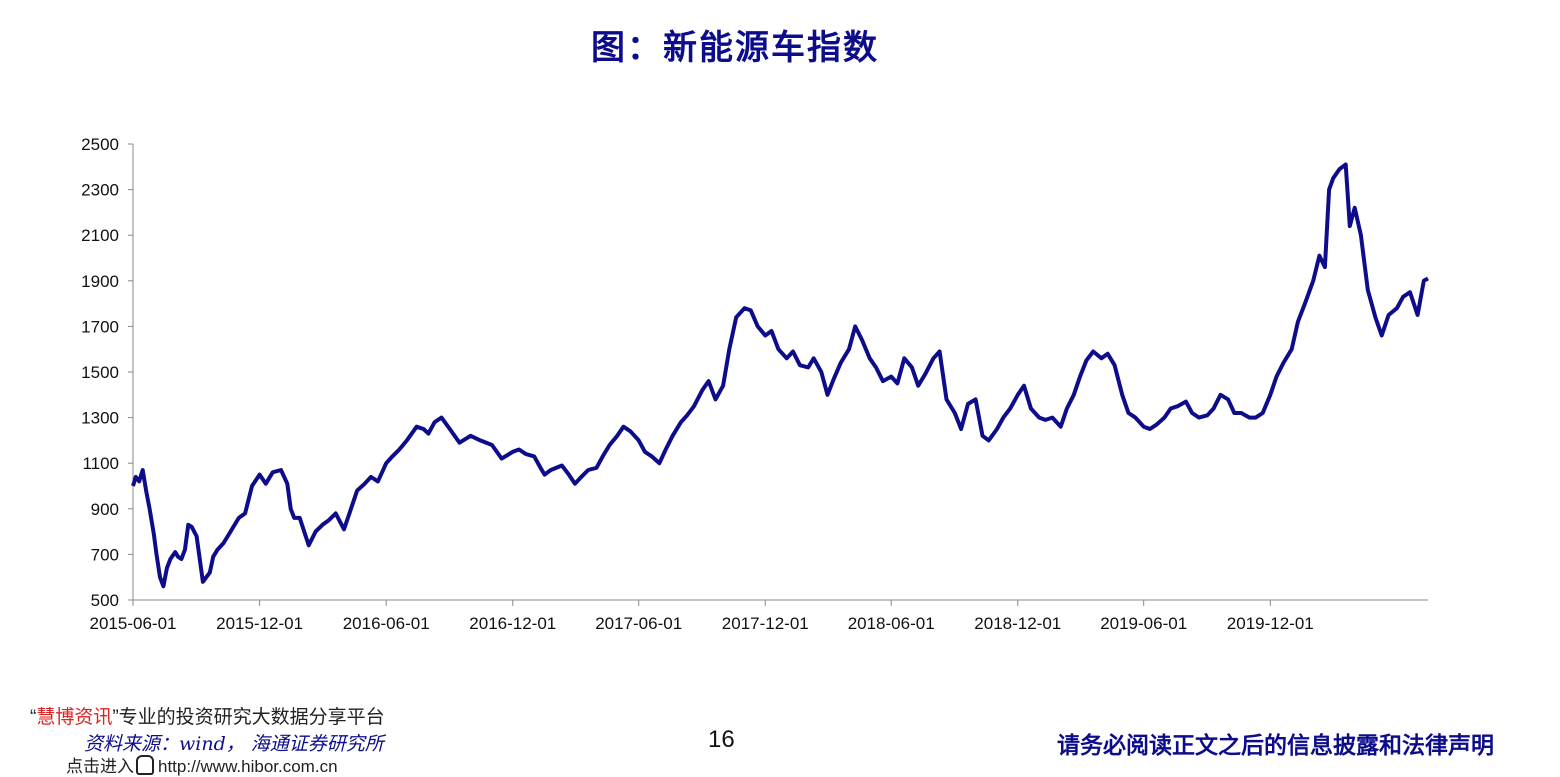  I want to click on x-tick-label: 2017-06-01, so click(638, 623).